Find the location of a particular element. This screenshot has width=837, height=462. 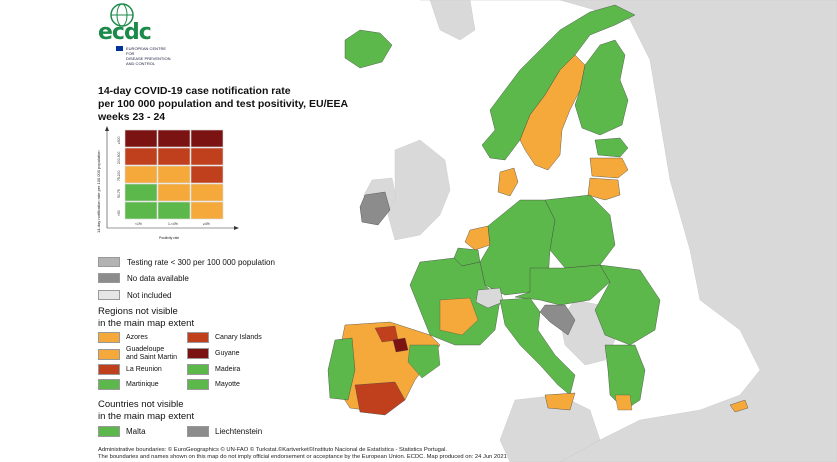

norway is located at coordinates (558, 82).